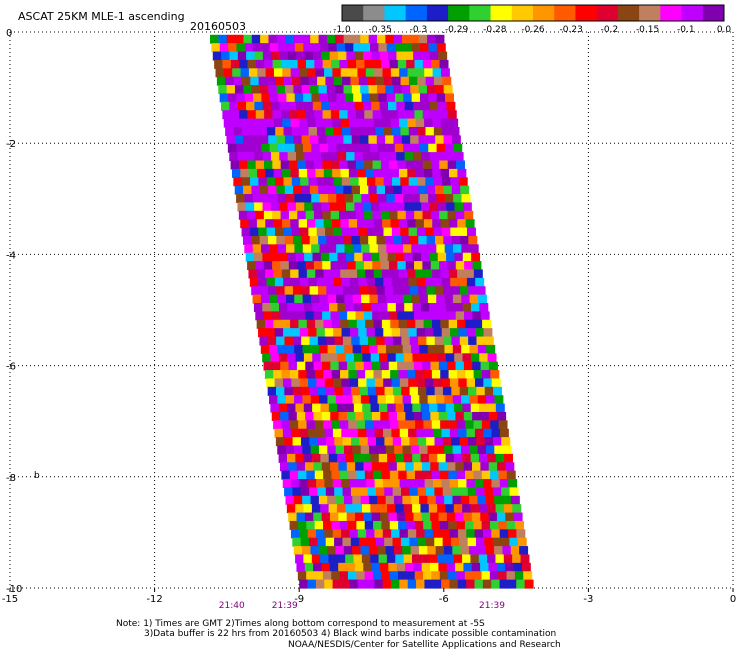 The height and width of the screenshot is (654, 740). Describe the element at coordinates (10, 599) in the screenshot. I see `x-tick-label: -15` at that location.